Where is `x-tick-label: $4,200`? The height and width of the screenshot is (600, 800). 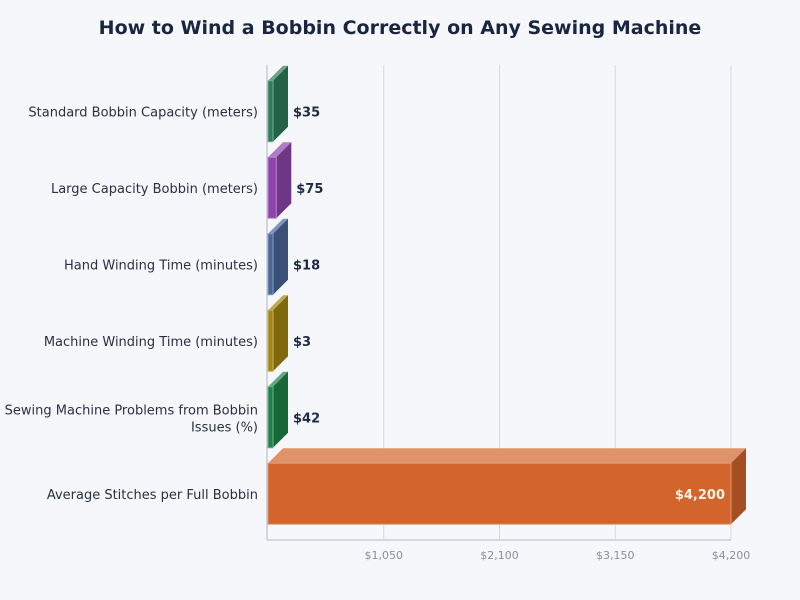 x-tick-label: $4,200 is located at coordinates (731, 555).